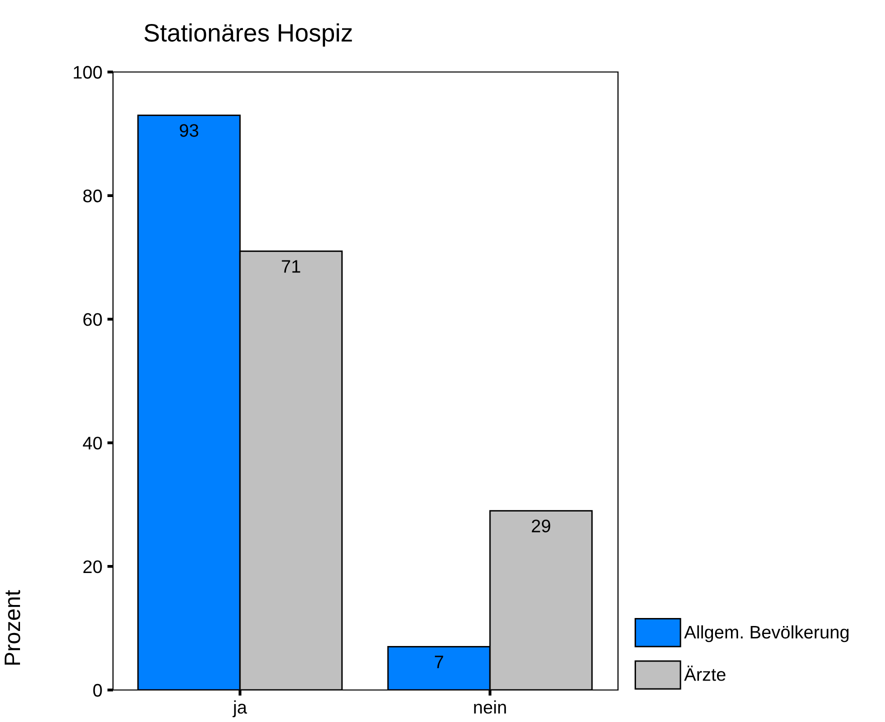  I want to click on y-axis-title: Prozent, so click(12, 627).